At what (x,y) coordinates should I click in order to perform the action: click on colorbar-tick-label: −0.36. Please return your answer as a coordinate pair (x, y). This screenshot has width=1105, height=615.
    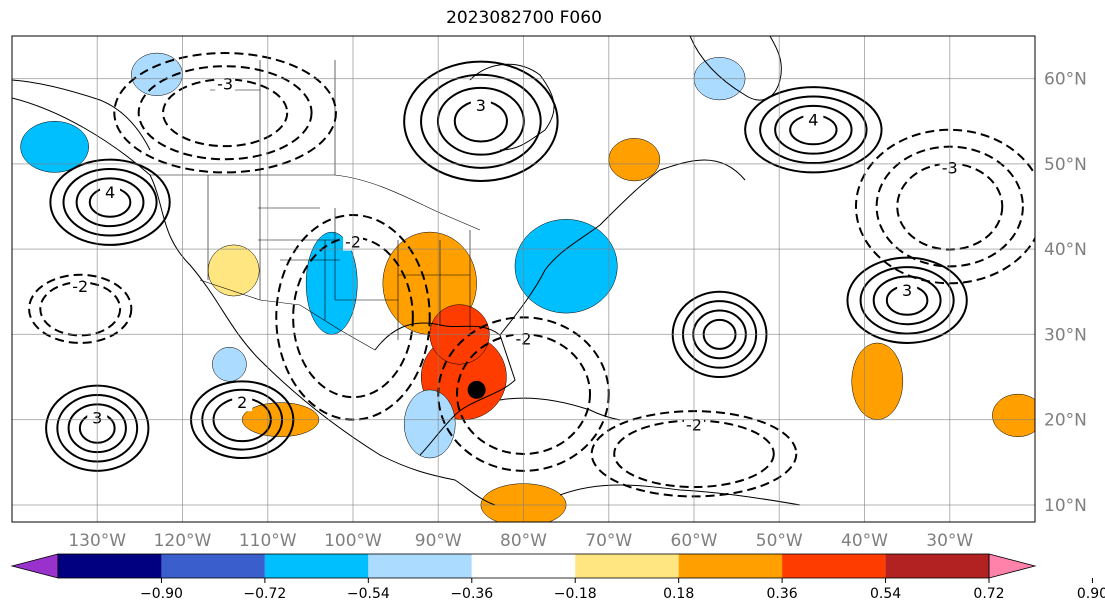
    Looking at the image, I should click on (471, 594).